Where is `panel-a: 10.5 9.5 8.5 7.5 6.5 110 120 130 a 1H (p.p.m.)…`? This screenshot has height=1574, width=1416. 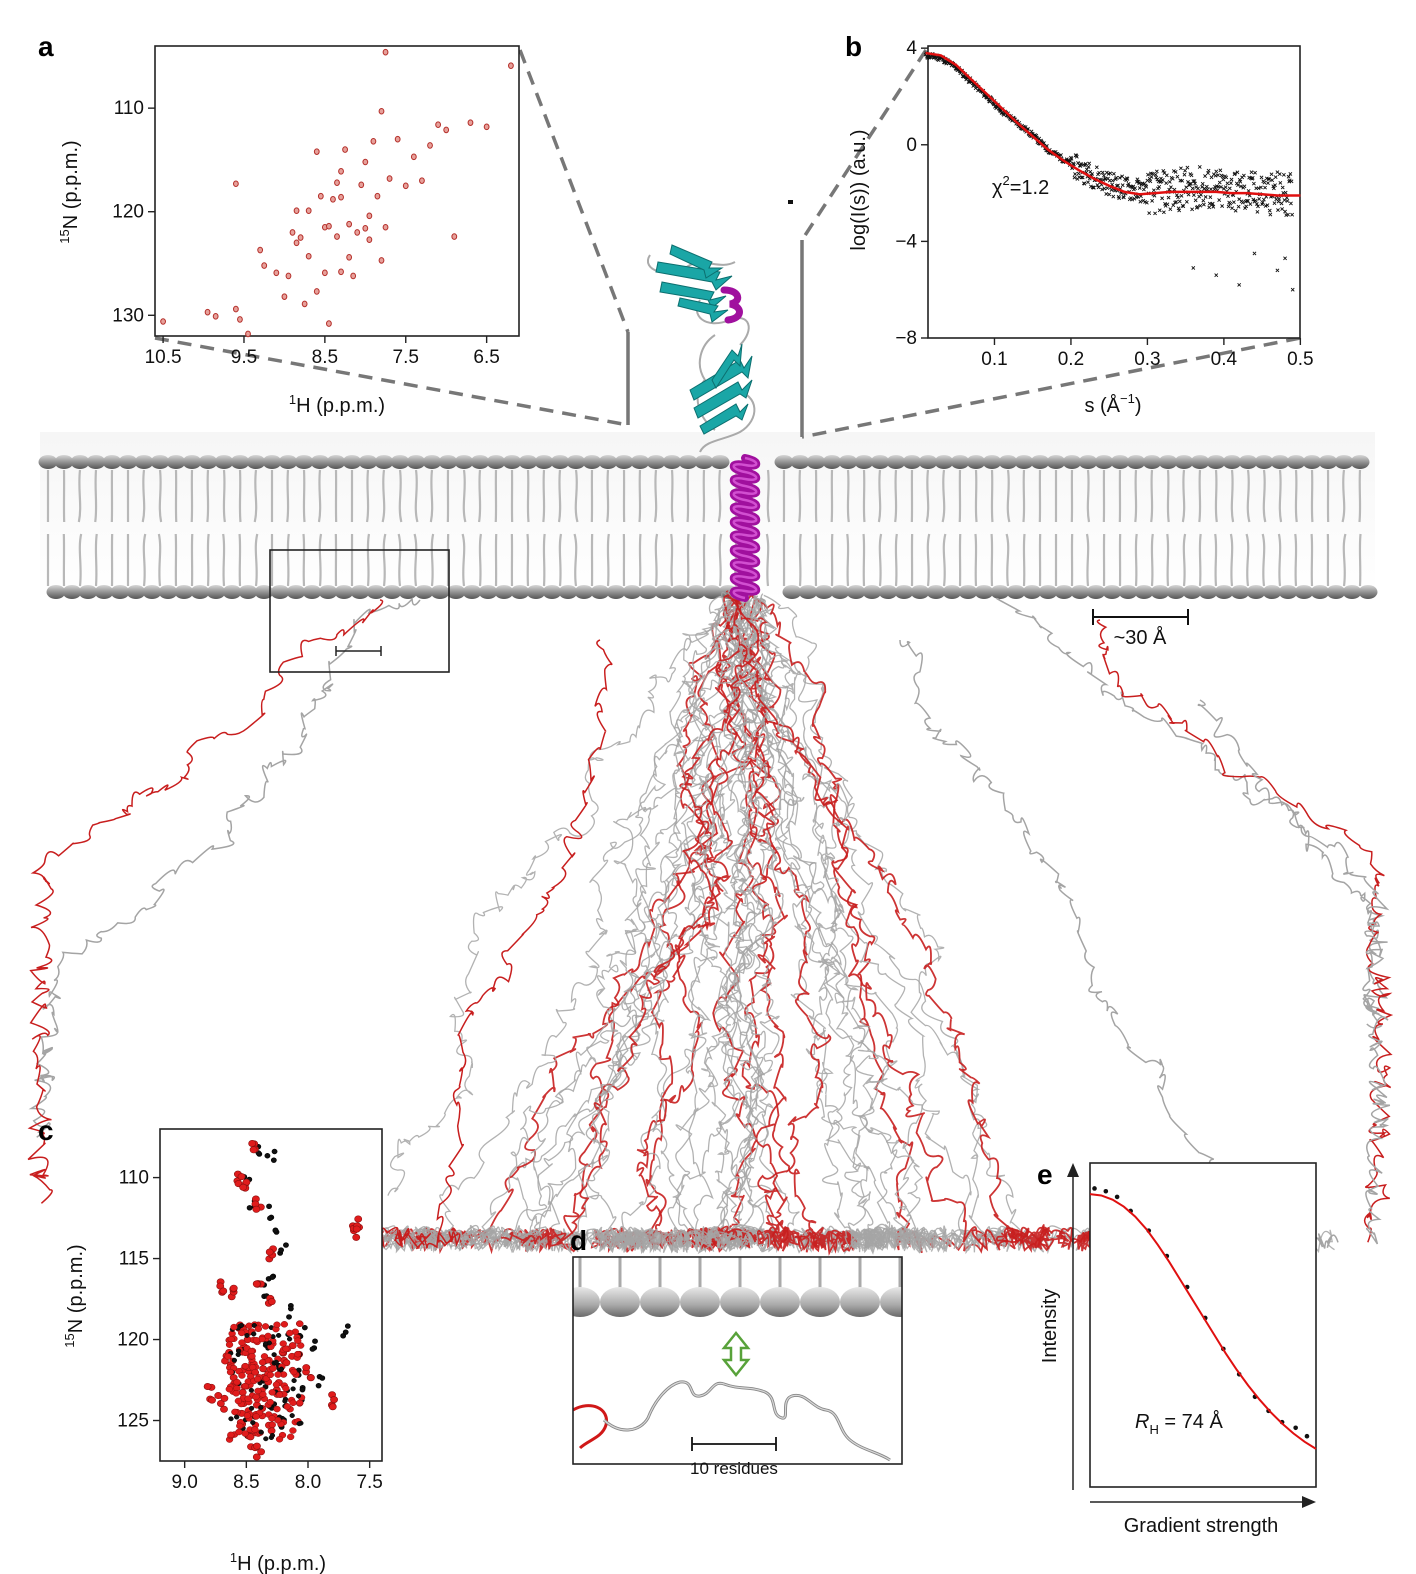 panel-a: 10.5 9.5 8.5 7.5 6.5 110 120 130 a 1H (p.p.m.)… is located at coordinates (279, 224).